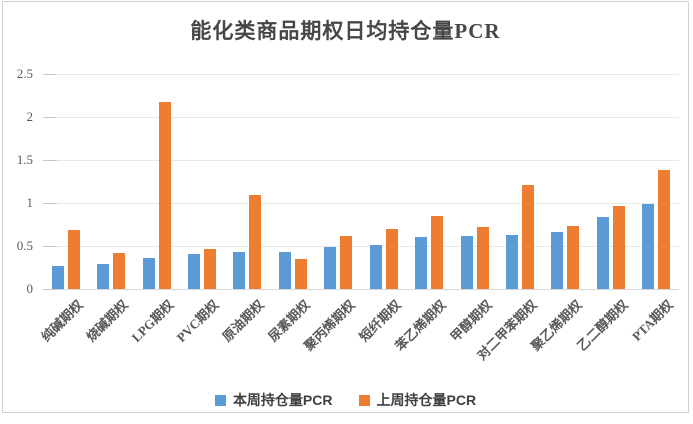 The height and width of the screenshot is (424, 693). What do you see at coordinates (107, 321) in the screenshot?
I see `x-axis-label-烧碱期权: 烧碱期权` at bounding box center [107, 321].